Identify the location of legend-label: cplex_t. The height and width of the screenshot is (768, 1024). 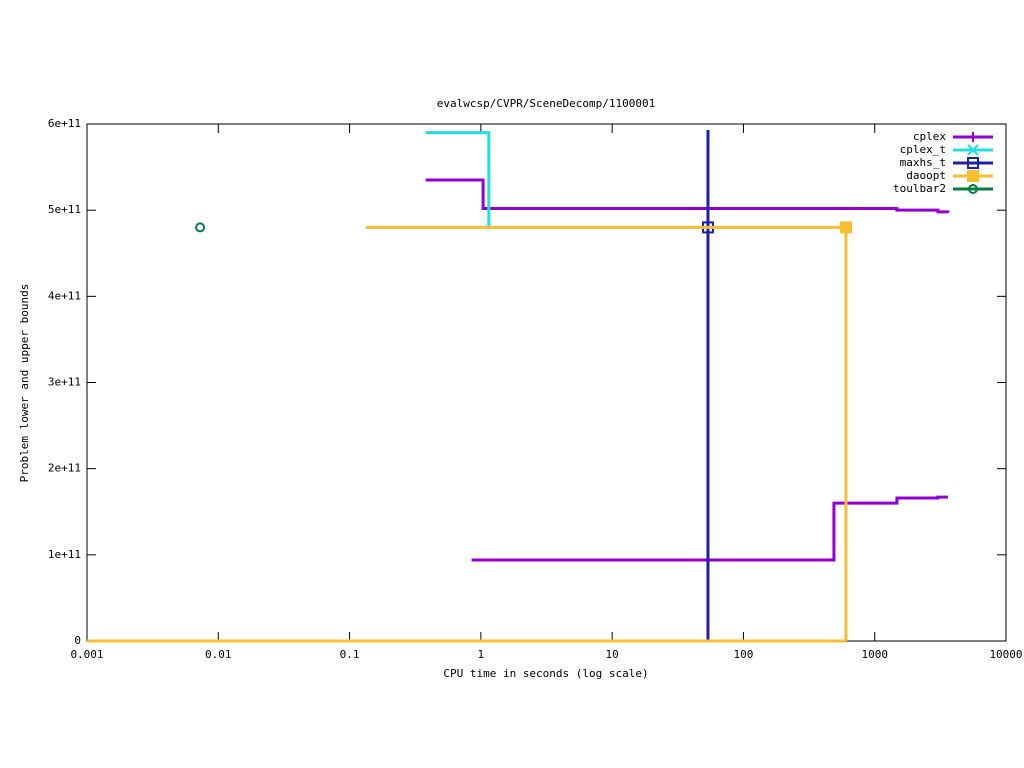
(923, 149).